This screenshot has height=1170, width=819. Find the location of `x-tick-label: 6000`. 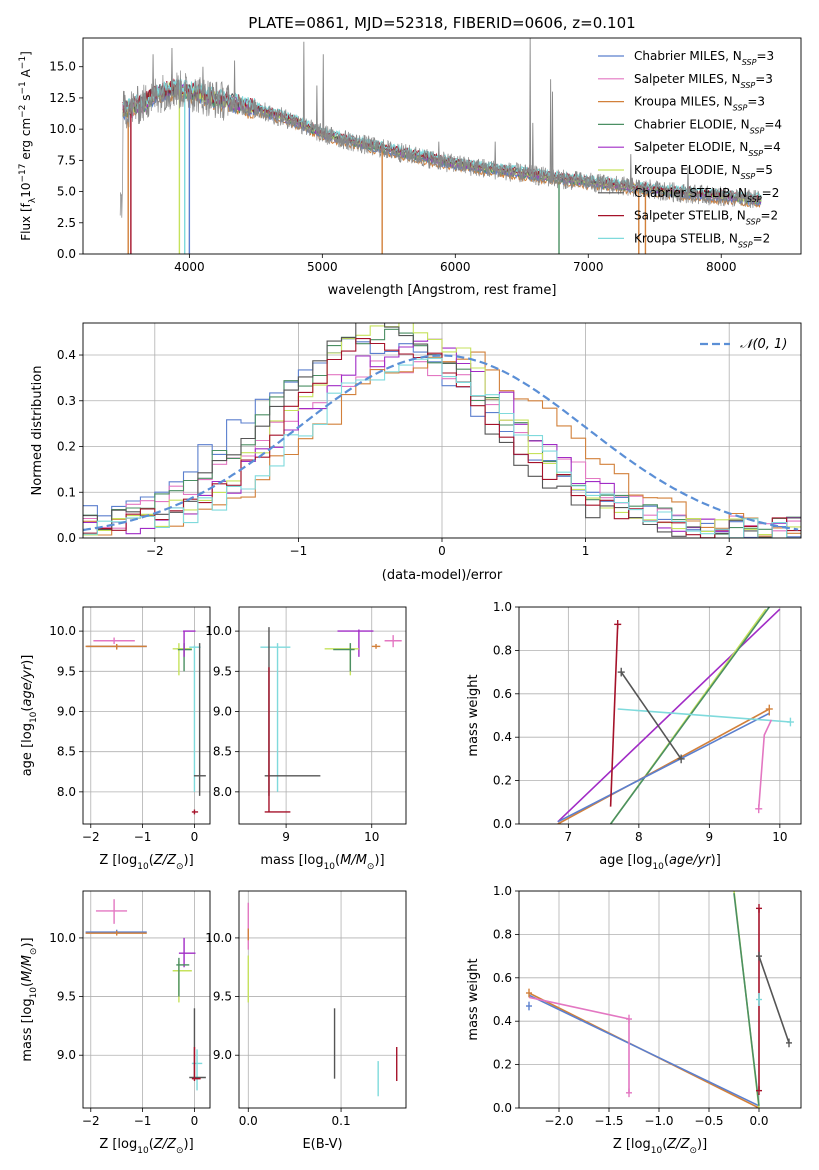

x-tick-label: 6000 is located at coordinates (455, 267).